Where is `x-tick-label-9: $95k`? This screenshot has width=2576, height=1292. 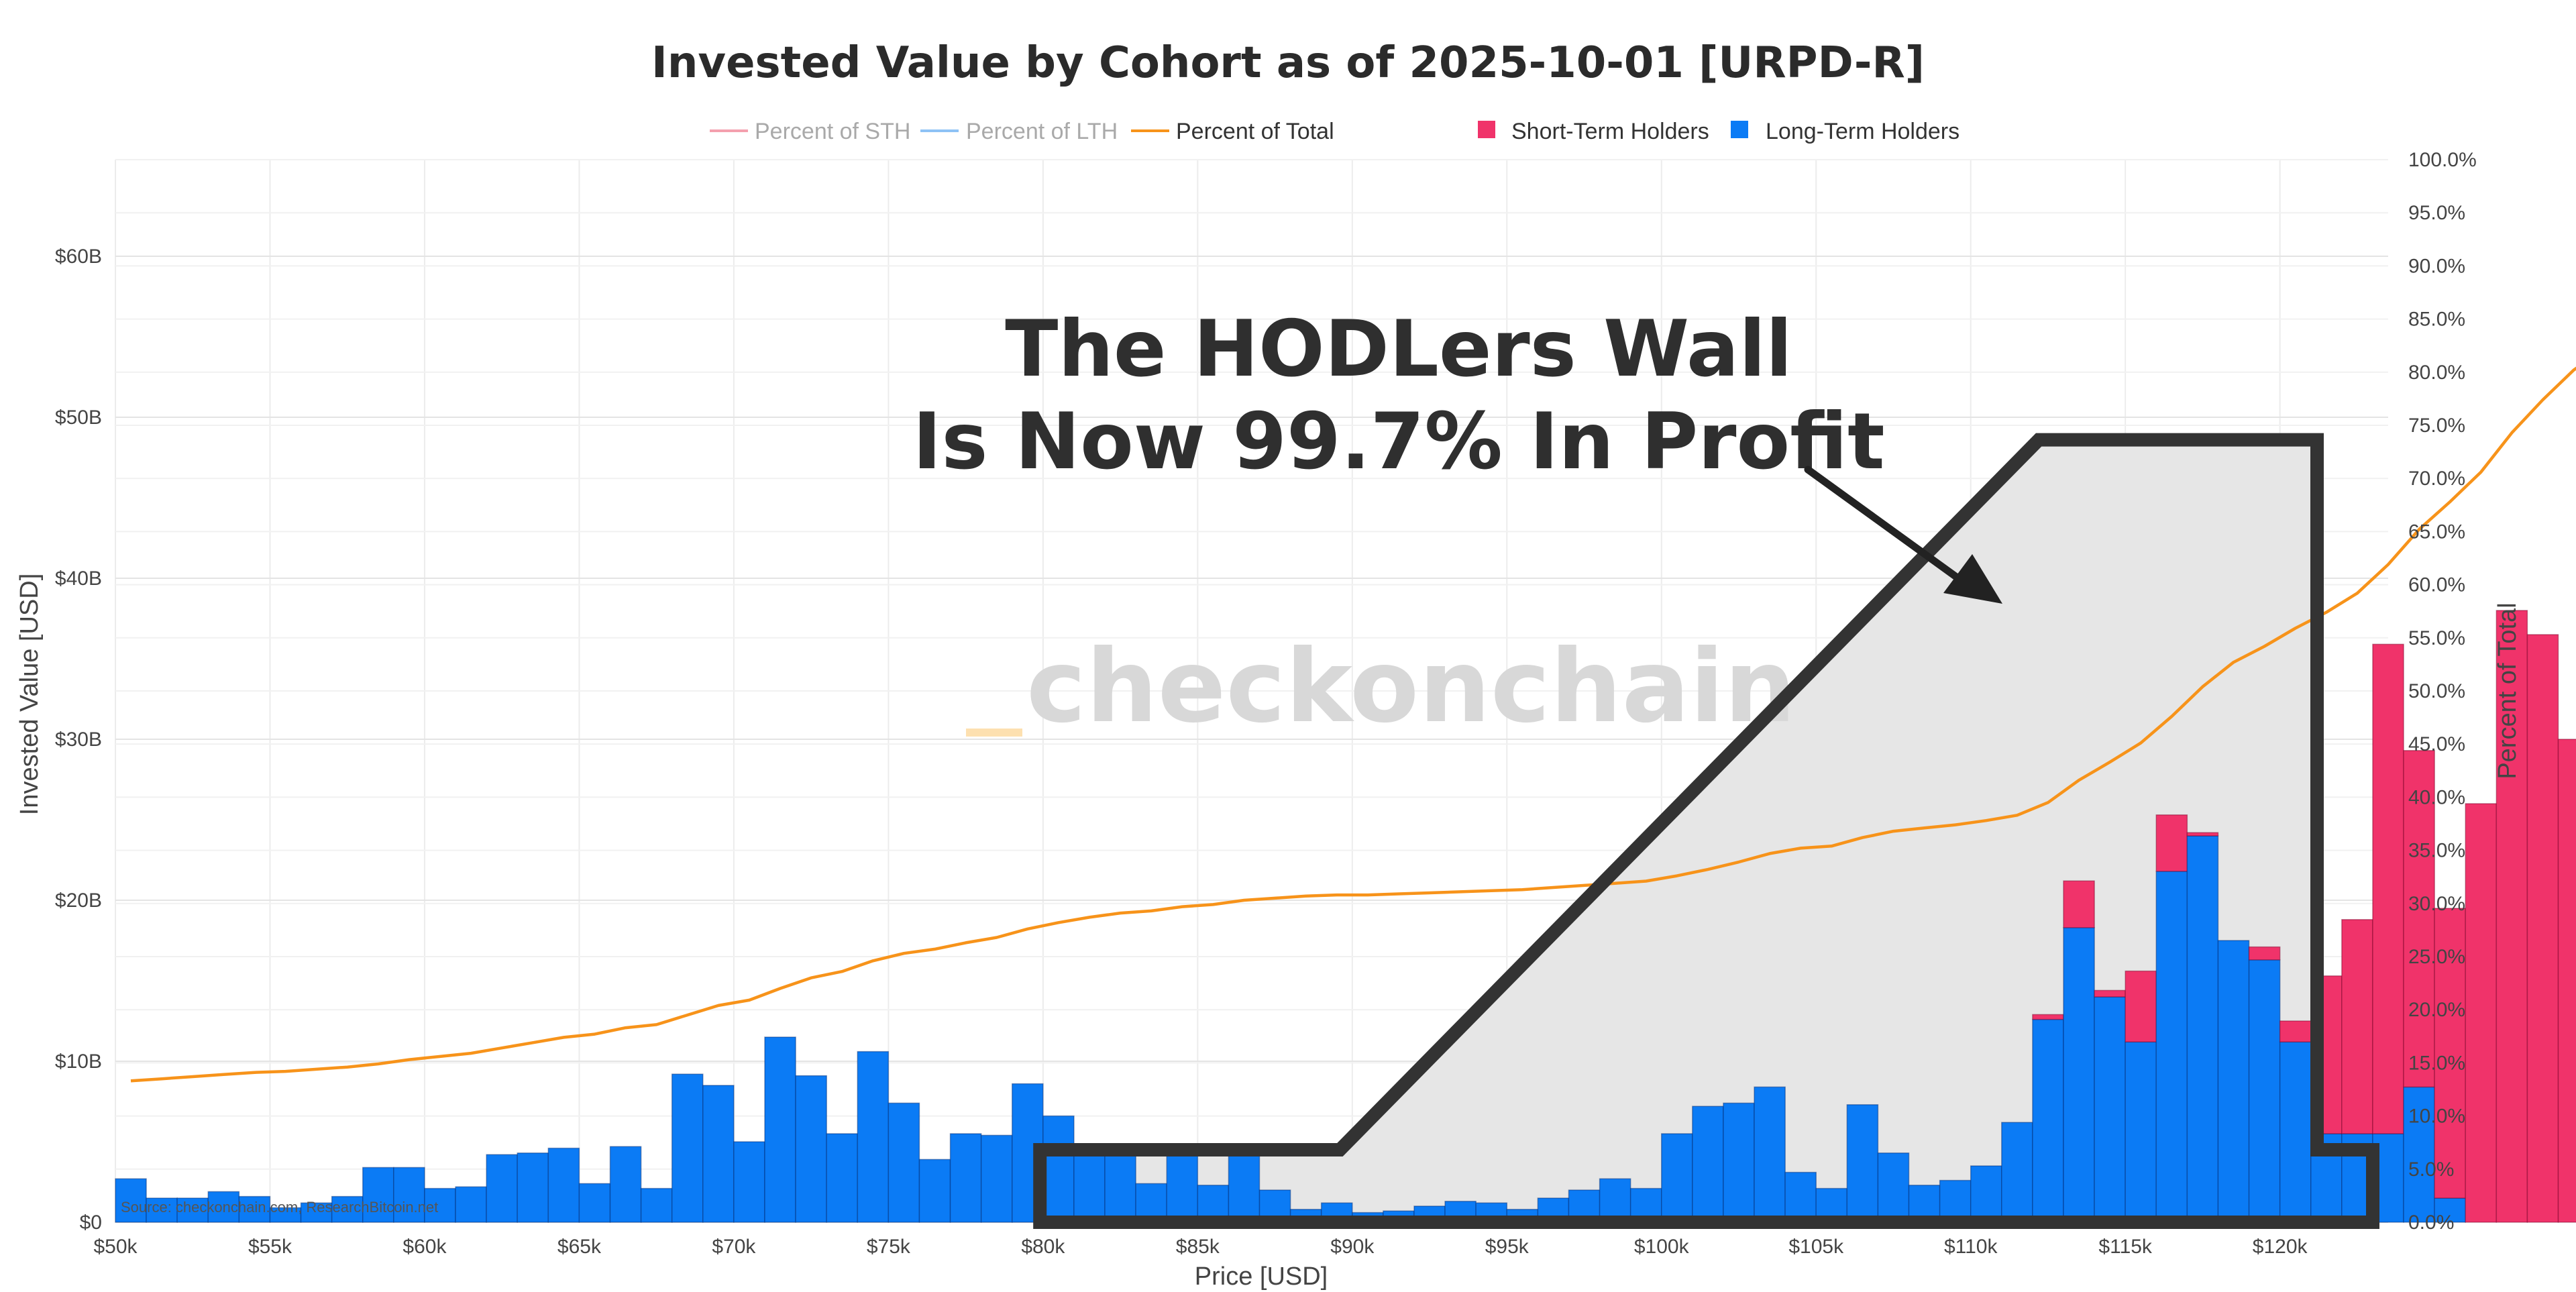 x-tick-label-9: $95k is located at coordinates (1507, 1247).